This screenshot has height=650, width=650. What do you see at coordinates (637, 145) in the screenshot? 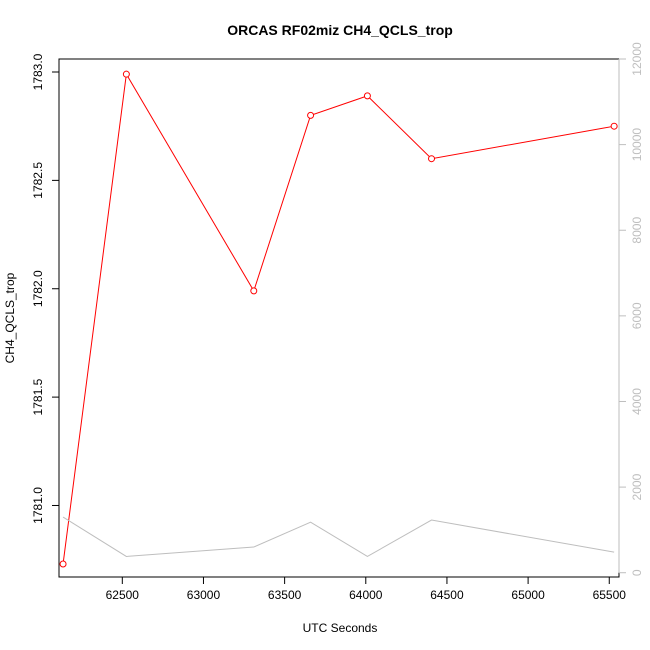
I see `y2-tick-label: 10000` at bounding box center [637, 145].